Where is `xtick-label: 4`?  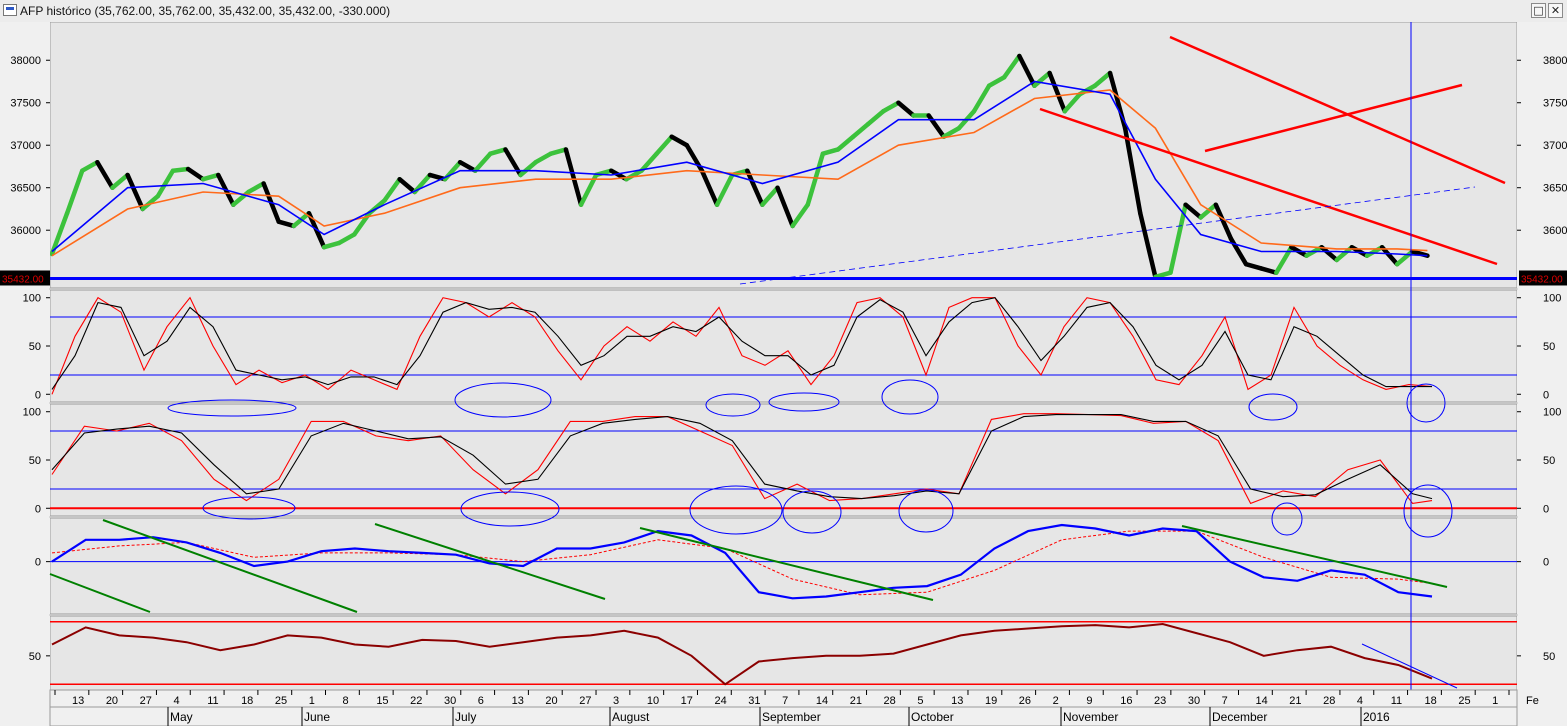 xtick-label: 4 is located at coordinates (1360, 701).